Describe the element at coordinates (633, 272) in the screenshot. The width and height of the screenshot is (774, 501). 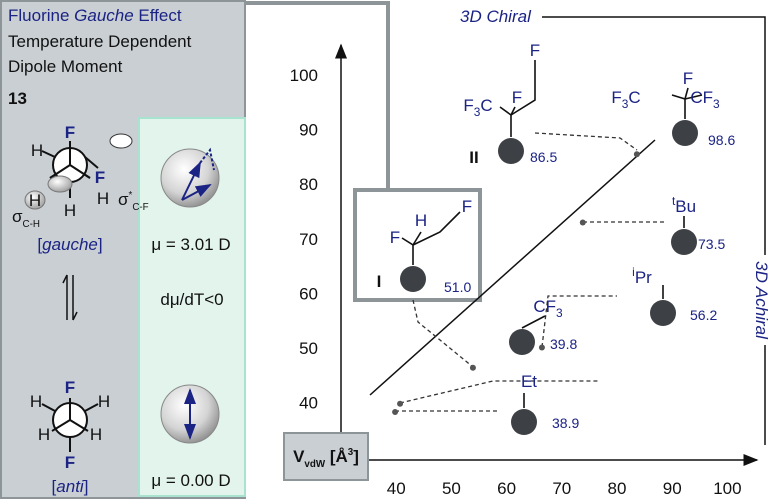
I see `text-part: i` at that location.